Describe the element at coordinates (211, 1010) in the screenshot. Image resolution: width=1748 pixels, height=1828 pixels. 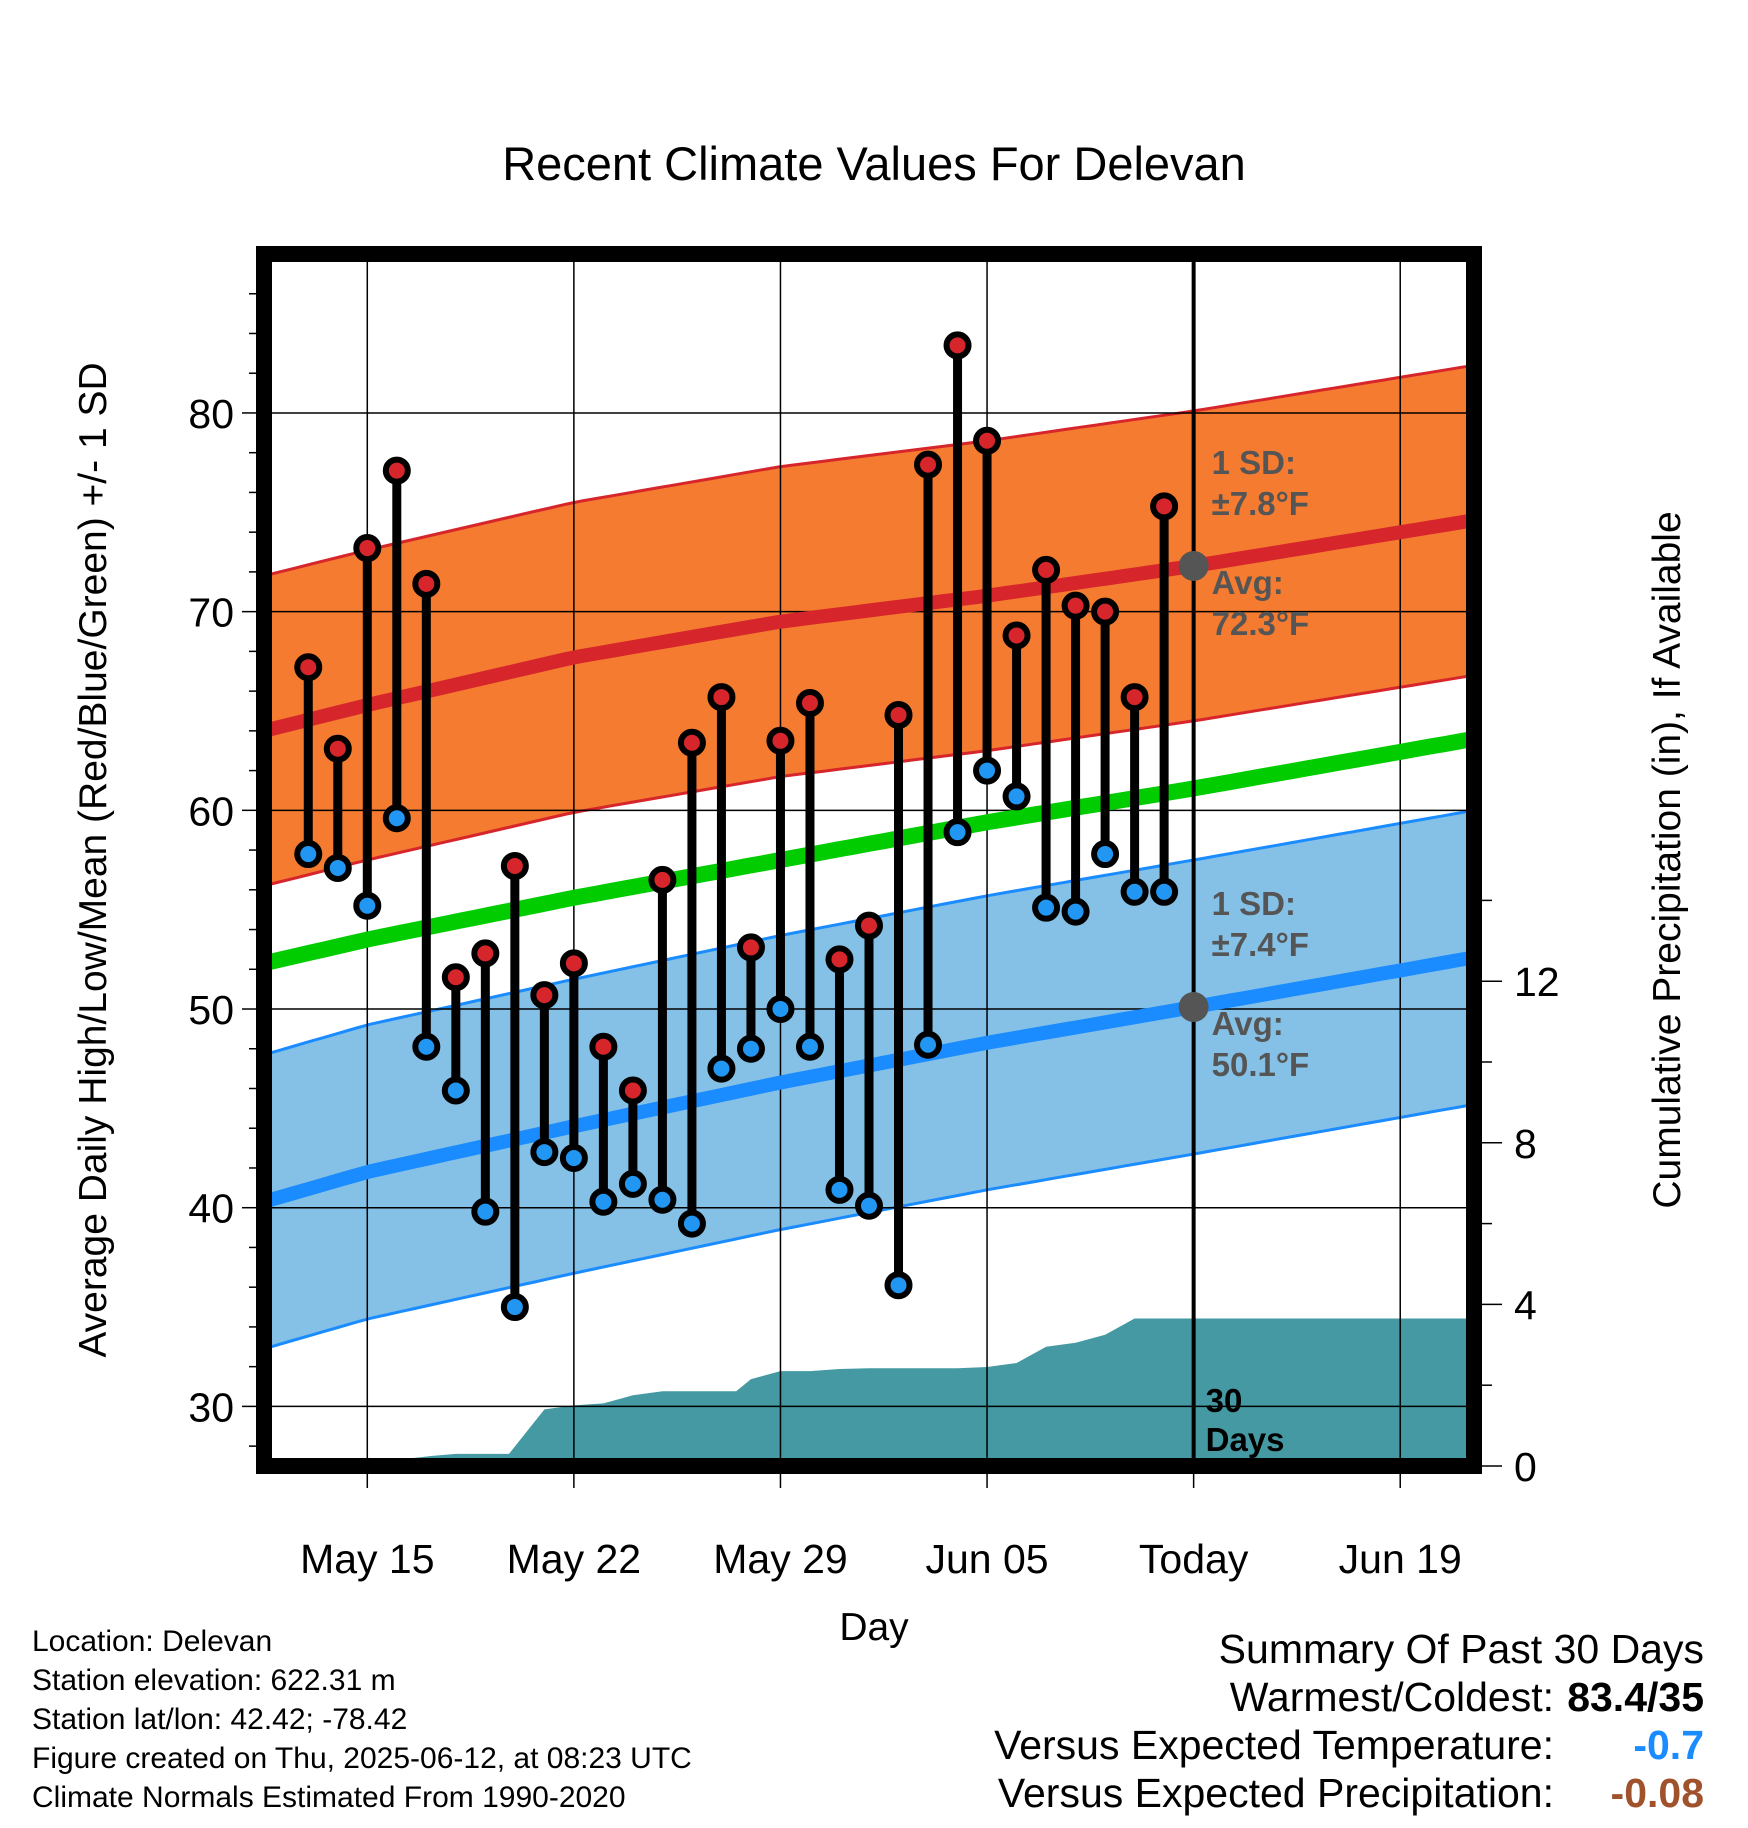
I see `y-tick-label: 50` at that location.